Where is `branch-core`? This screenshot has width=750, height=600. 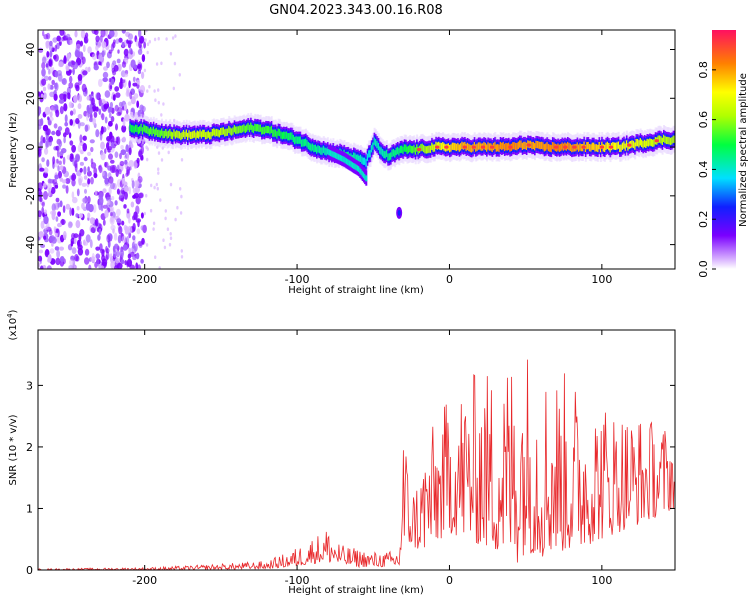 branch-core is located at coordinates (349, 162).